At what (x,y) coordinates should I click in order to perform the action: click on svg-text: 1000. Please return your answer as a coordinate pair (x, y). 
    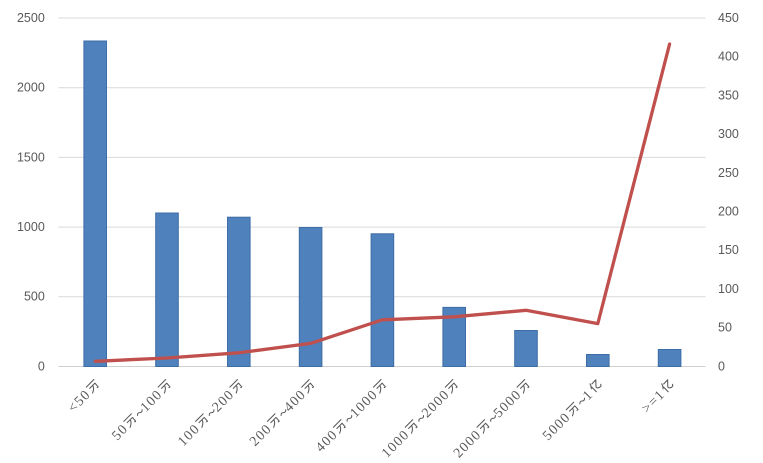
    Looking at the image, I should click on (31, 227).